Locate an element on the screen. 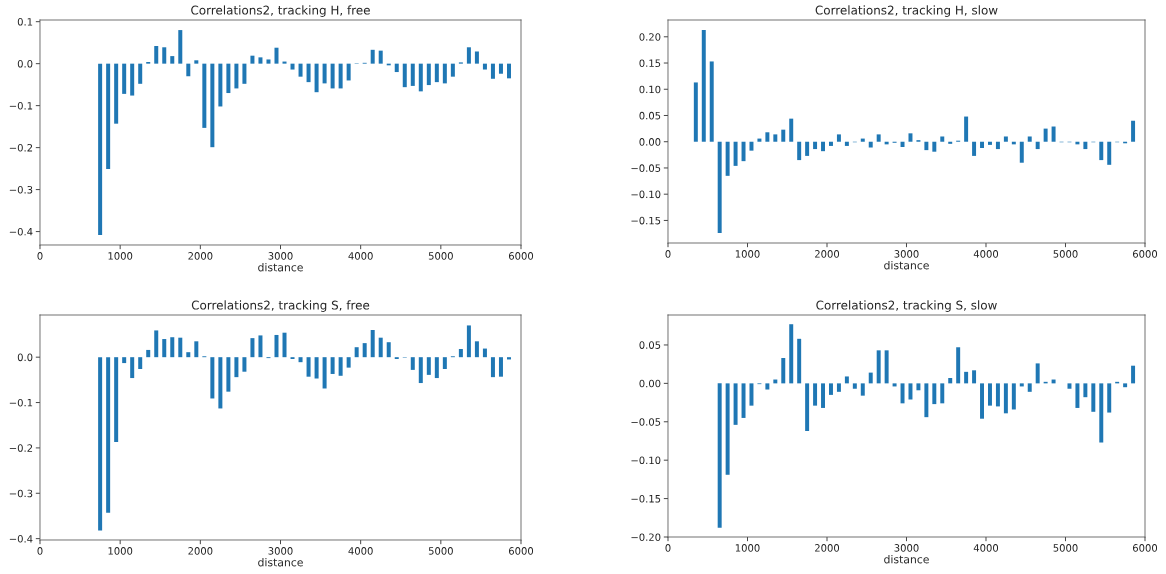 Image resolution: width=1166 pixels, height=574 pixels. x-axis-title: distance is located at coordinates (906, 265).